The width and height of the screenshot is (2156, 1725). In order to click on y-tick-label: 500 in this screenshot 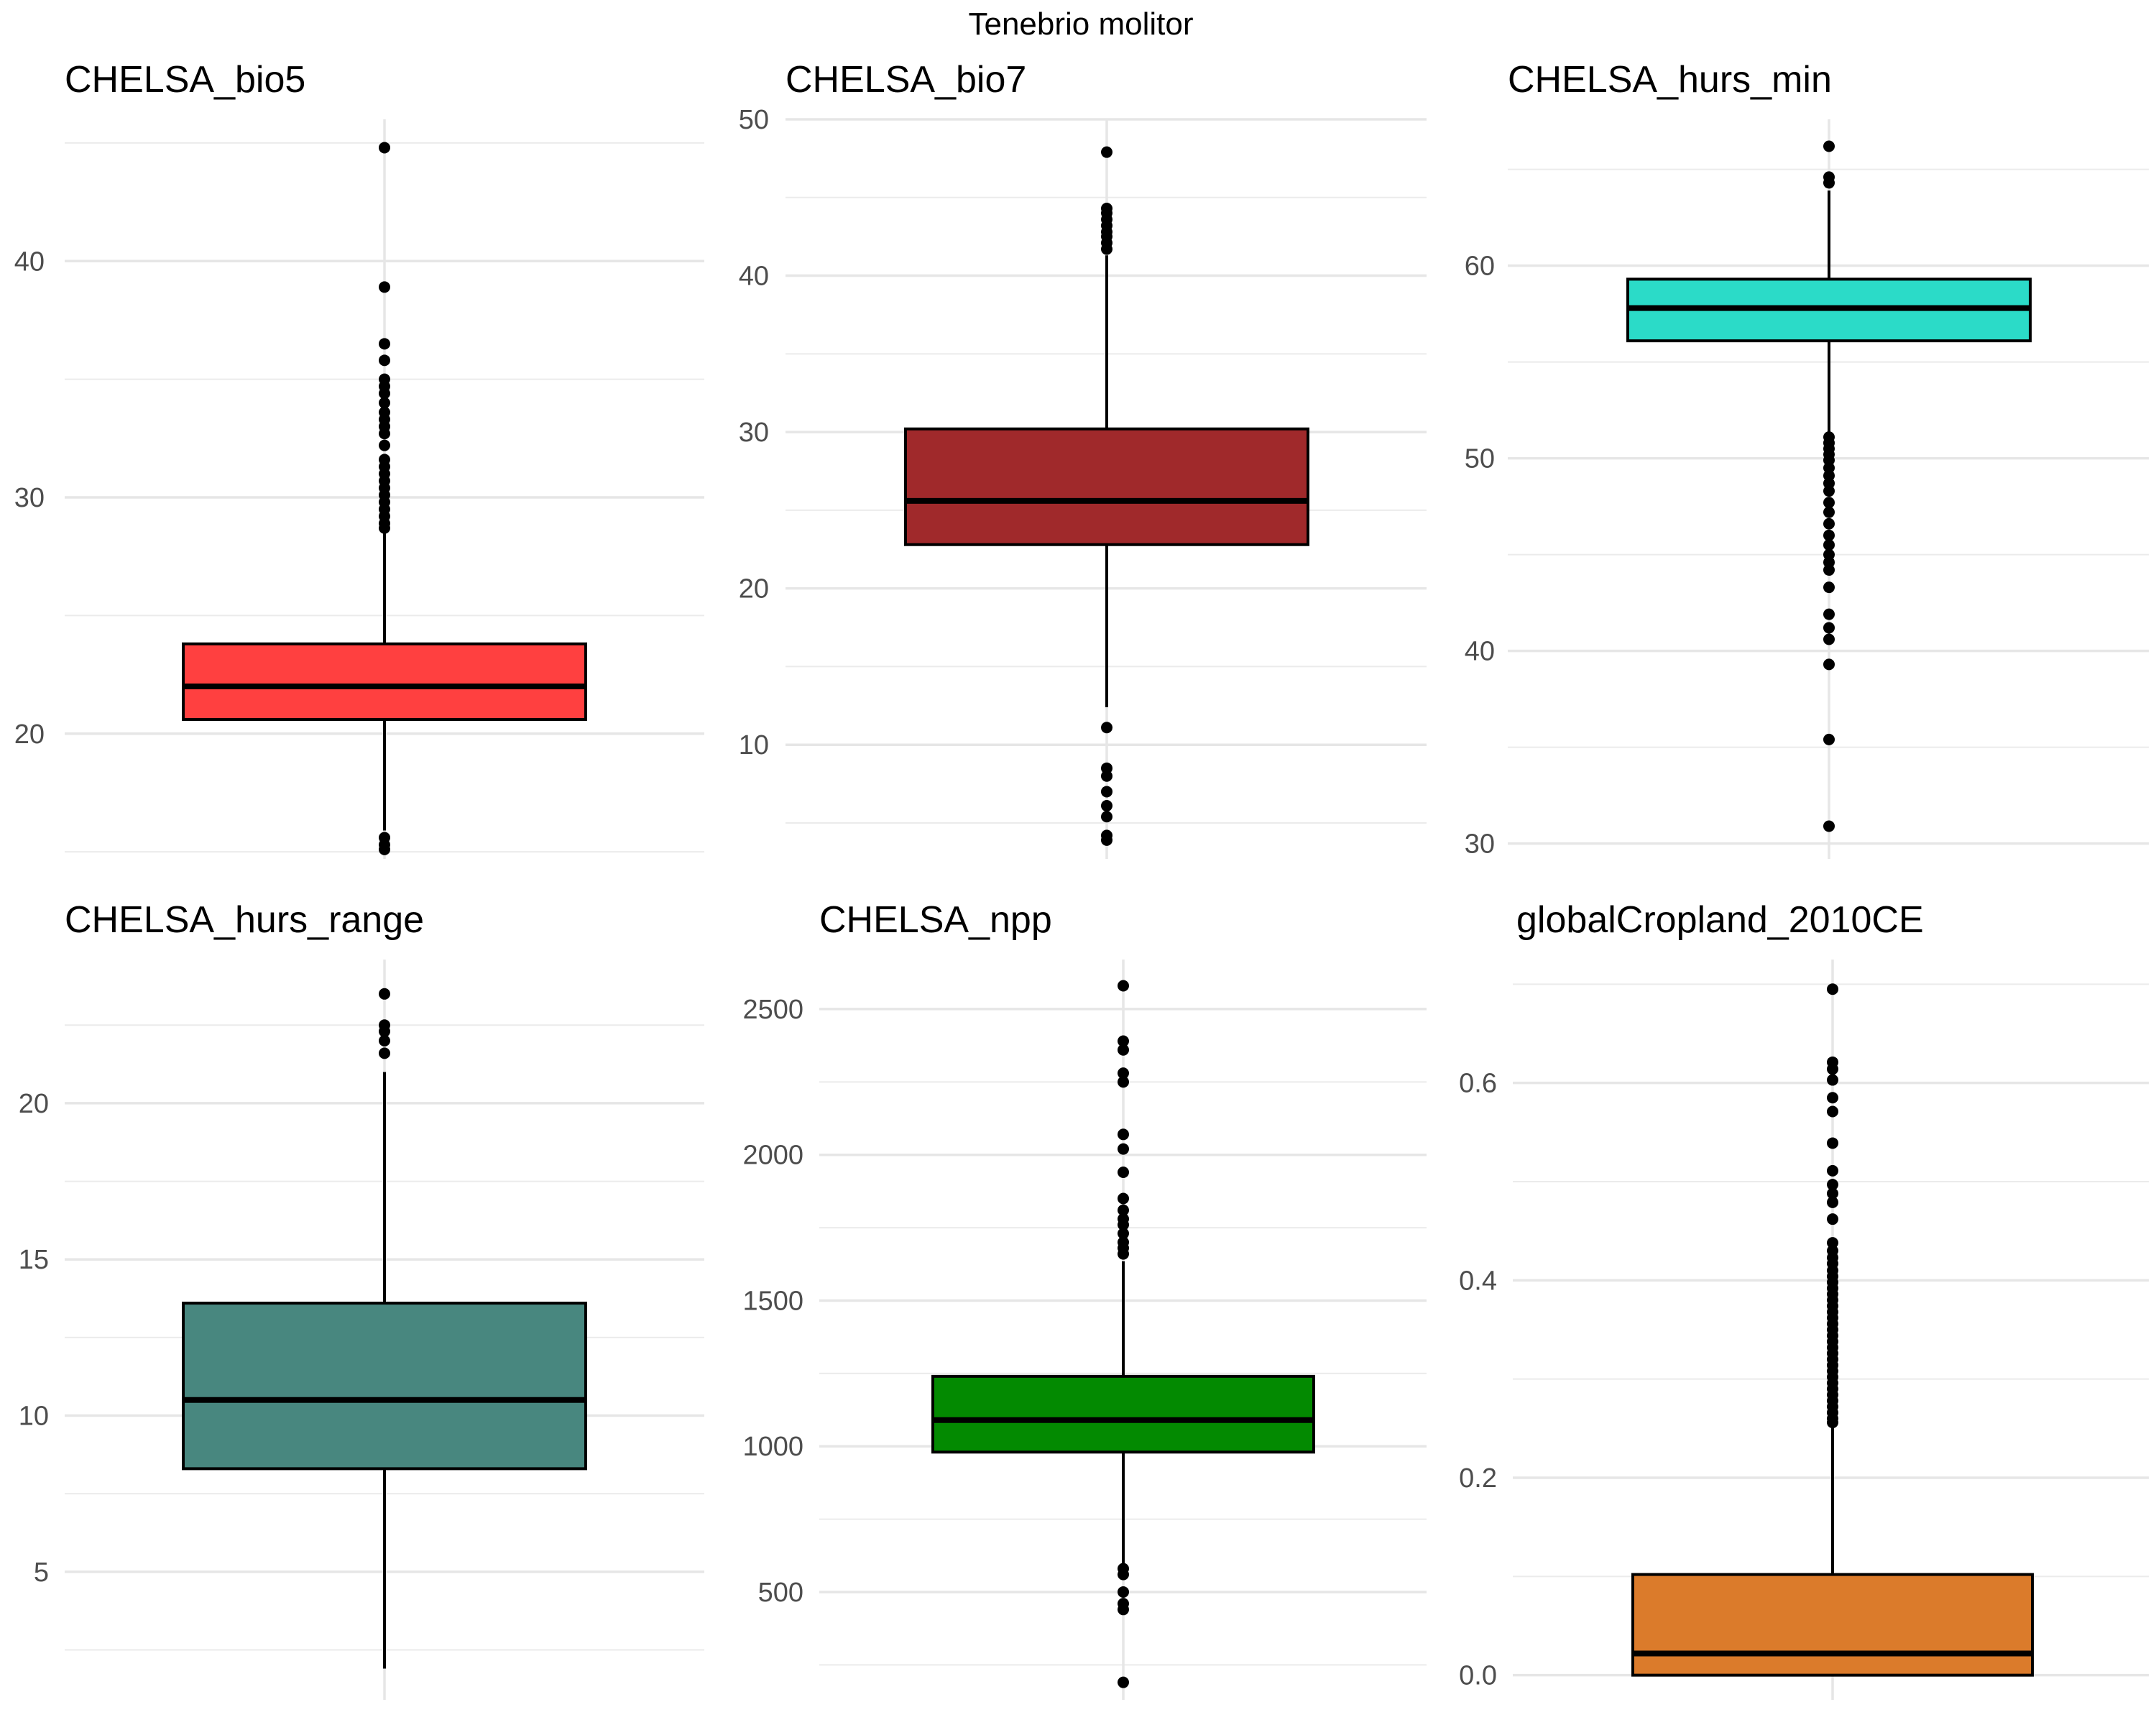, I will do `click(781, 1593)`.